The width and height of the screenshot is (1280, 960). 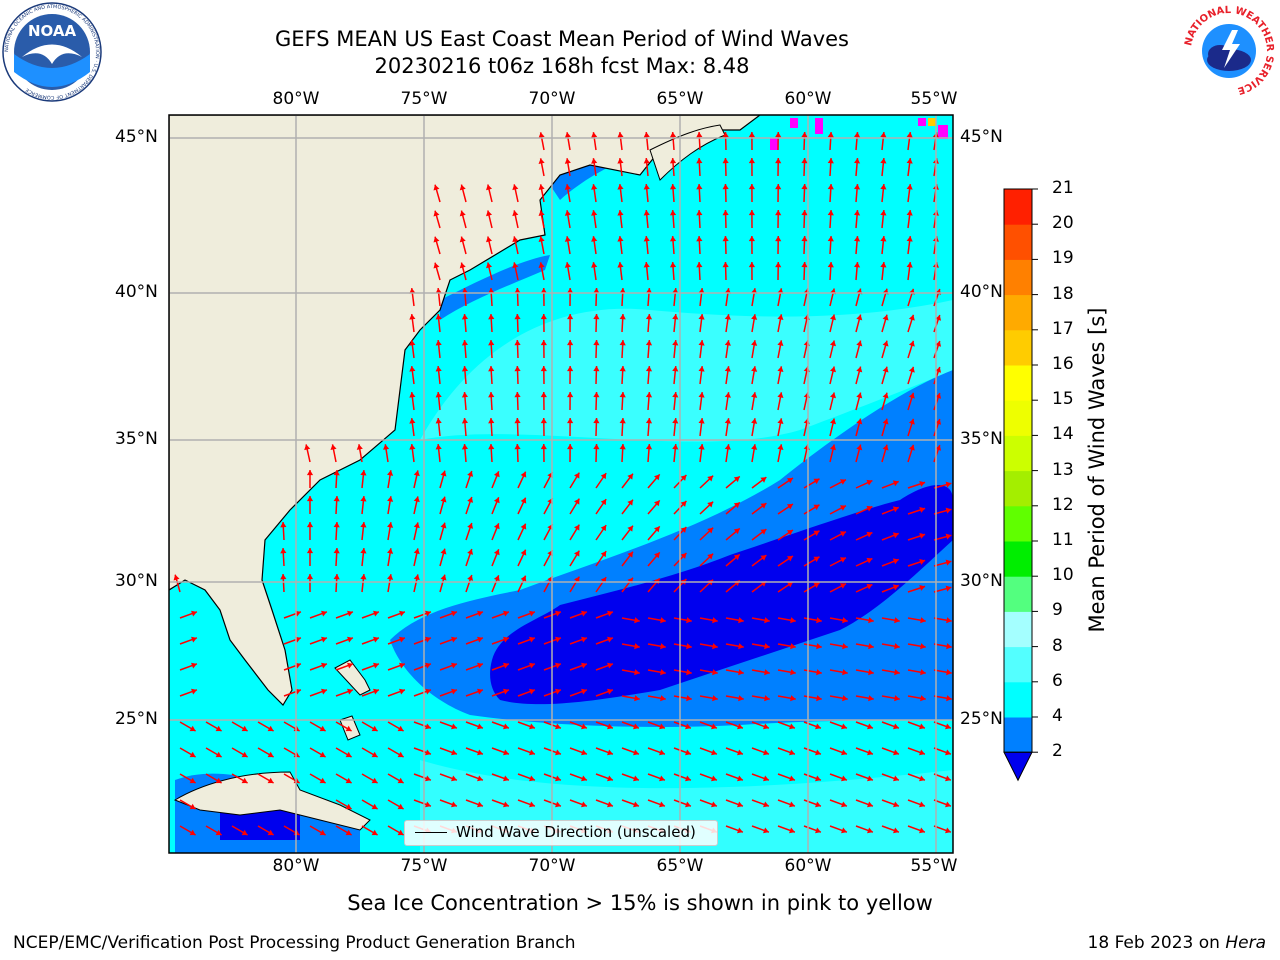 What do you see at coordinates (1063, 364) in the screenshot?
I see `colorbar-tick-label: 16` at bounding box center [1063, 364].